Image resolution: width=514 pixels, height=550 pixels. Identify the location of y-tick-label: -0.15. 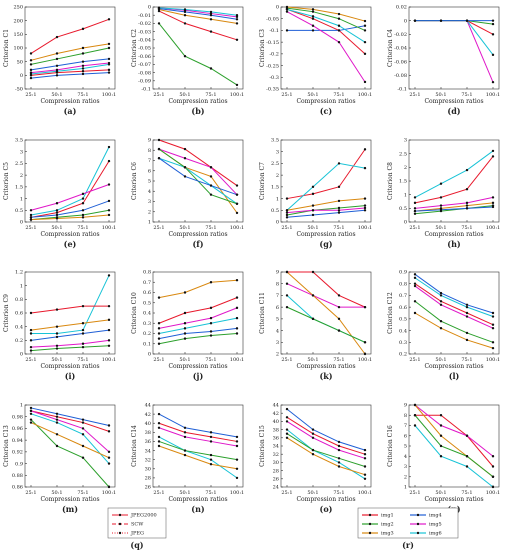
(272, 43).